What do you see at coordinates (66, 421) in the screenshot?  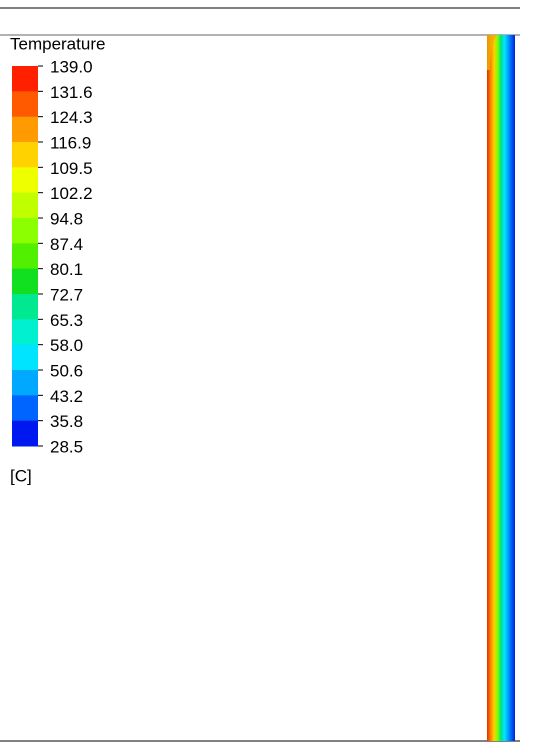 I see `tick-label: 35.8` at bounding box center [66, 421].